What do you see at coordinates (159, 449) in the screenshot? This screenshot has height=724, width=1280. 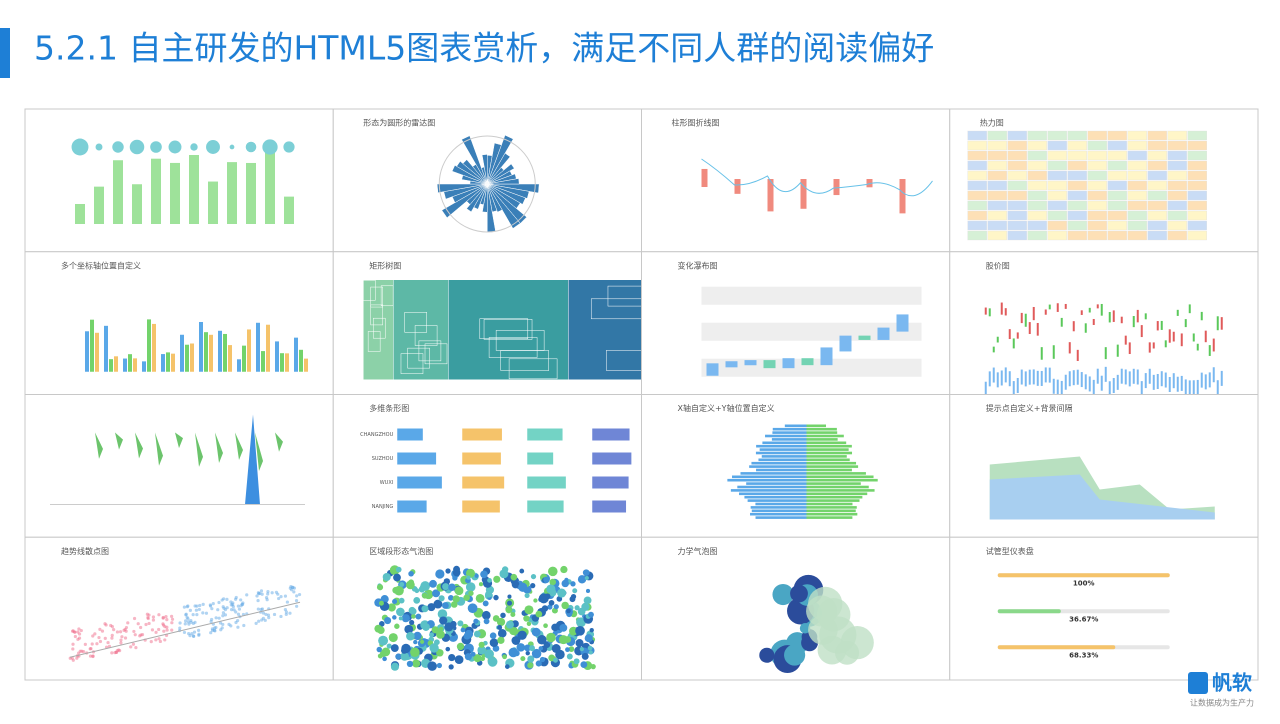 I see `spike` at bounding box center [159, 449].